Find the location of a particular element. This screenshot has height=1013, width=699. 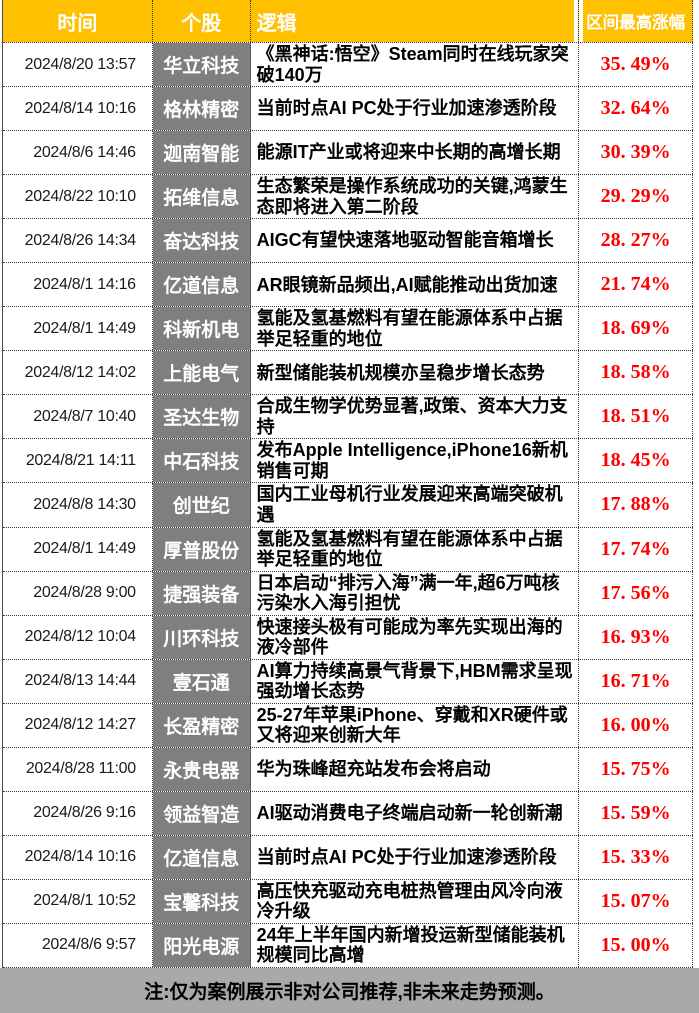

logic-cell: AIGC有望快速落地驱动智能音箱增长 is located at coordinates (415, 241).